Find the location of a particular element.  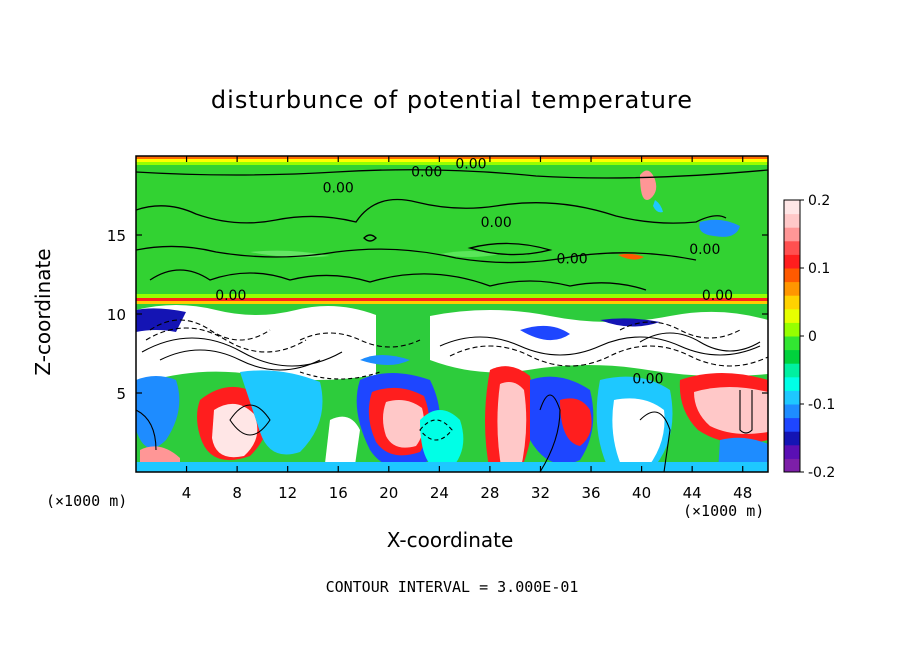

top-band-yellow is located at coordinates (452, 160).